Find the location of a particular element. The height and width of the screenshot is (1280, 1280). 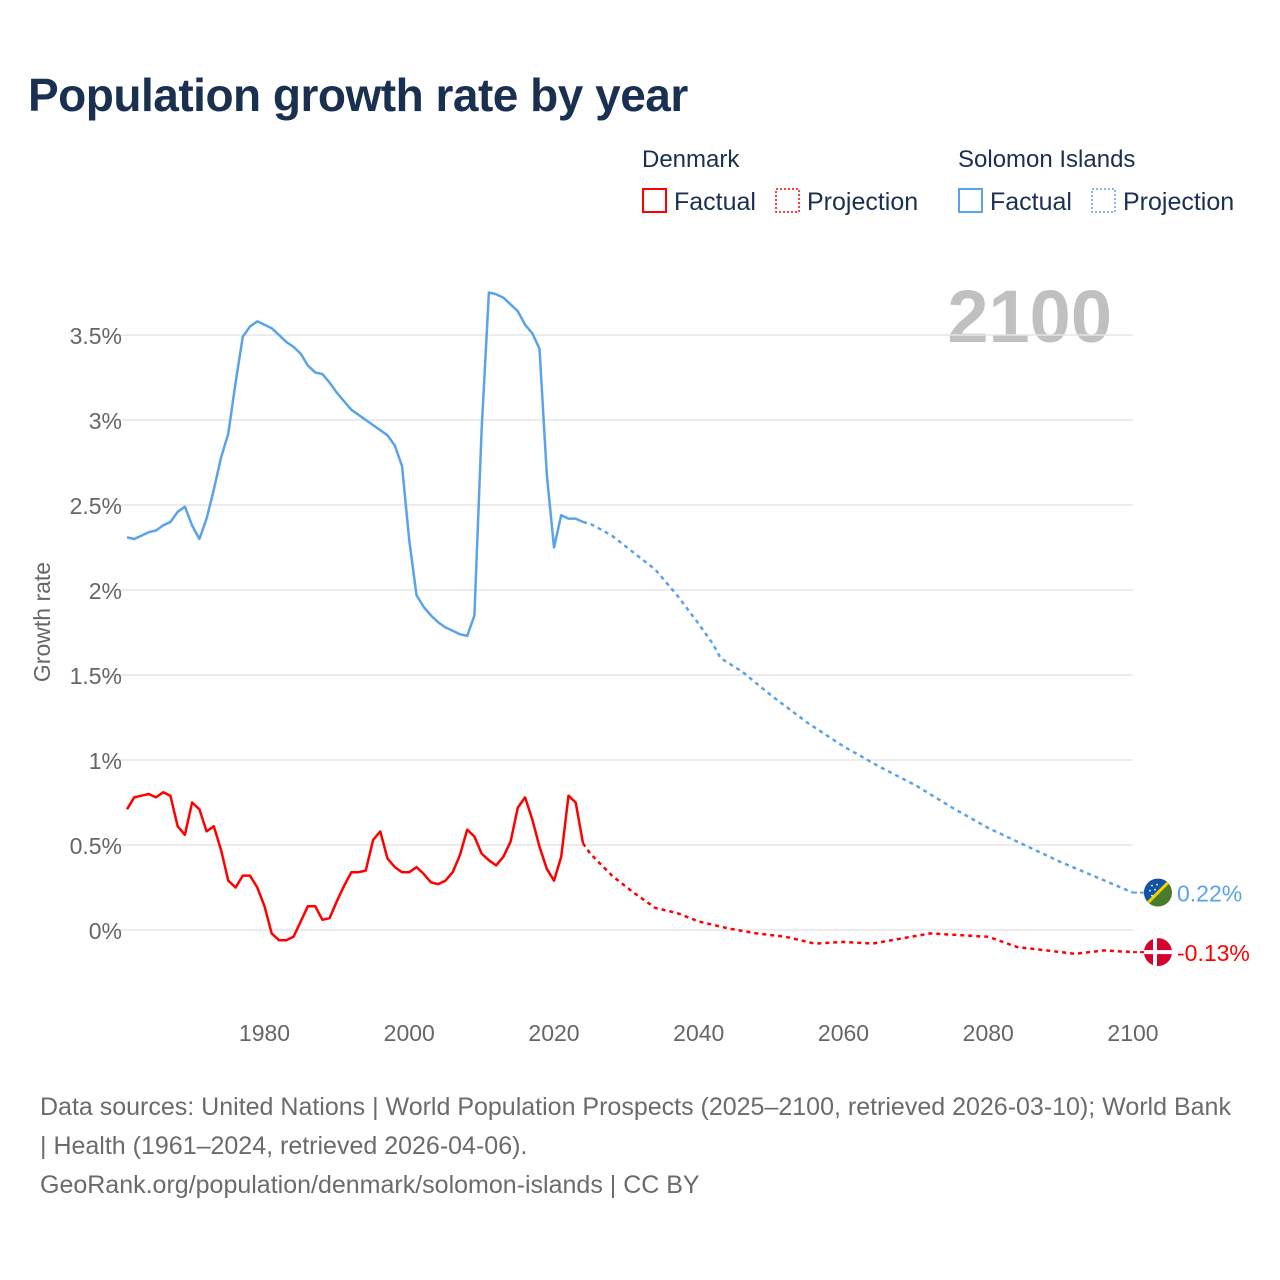

legend-group-solomon-islands: Solomon Islands is located at coordinates (1046, 159).